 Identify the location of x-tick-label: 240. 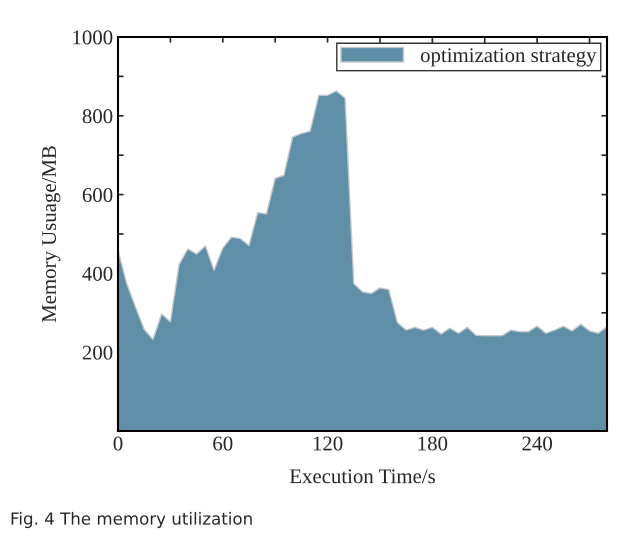
(537, 443).